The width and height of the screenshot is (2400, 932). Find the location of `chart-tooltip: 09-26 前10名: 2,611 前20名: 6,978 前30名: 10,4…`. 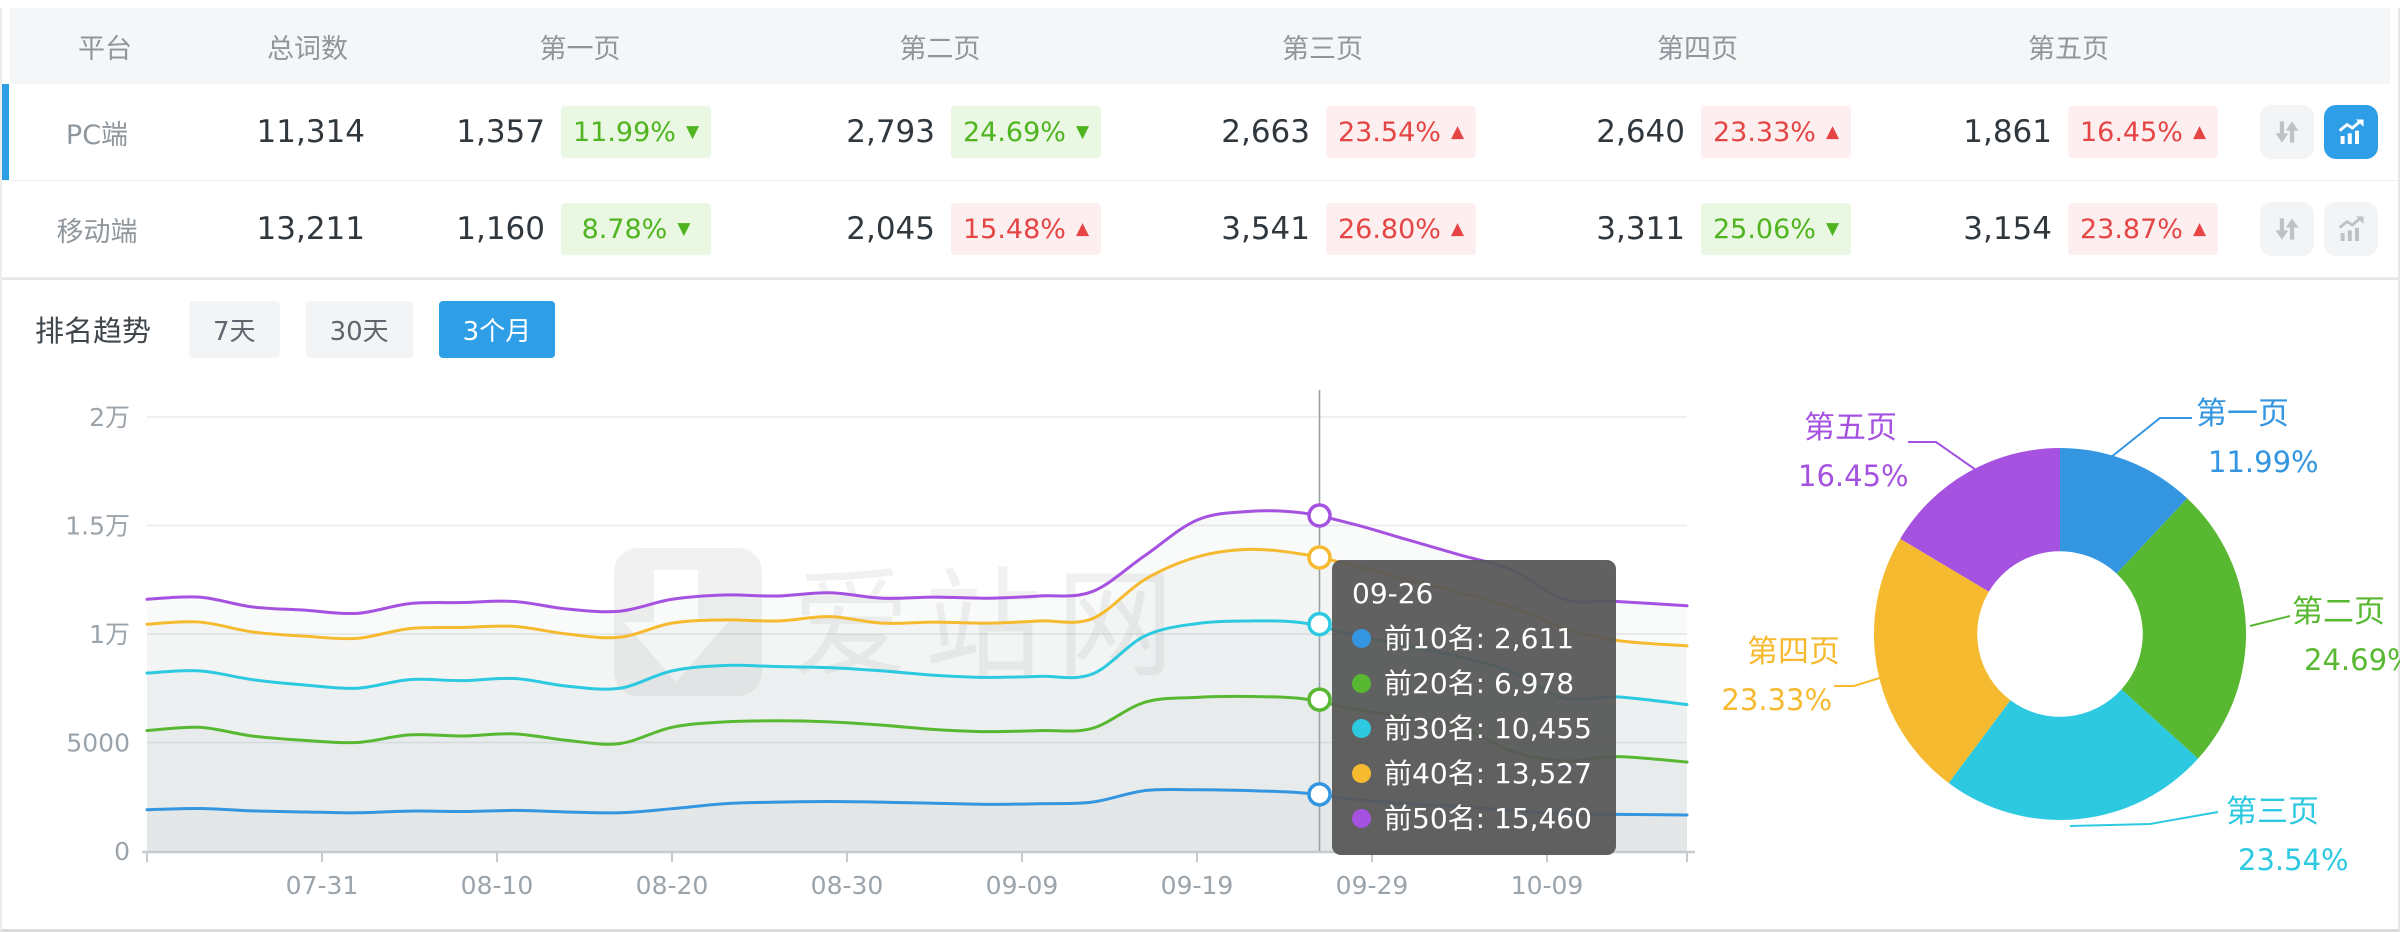

chart-tooltip: 09-26 前10名: 2,611 前20名: 6,978 前30名: 10,4… is located at coordinates (1474, 707).